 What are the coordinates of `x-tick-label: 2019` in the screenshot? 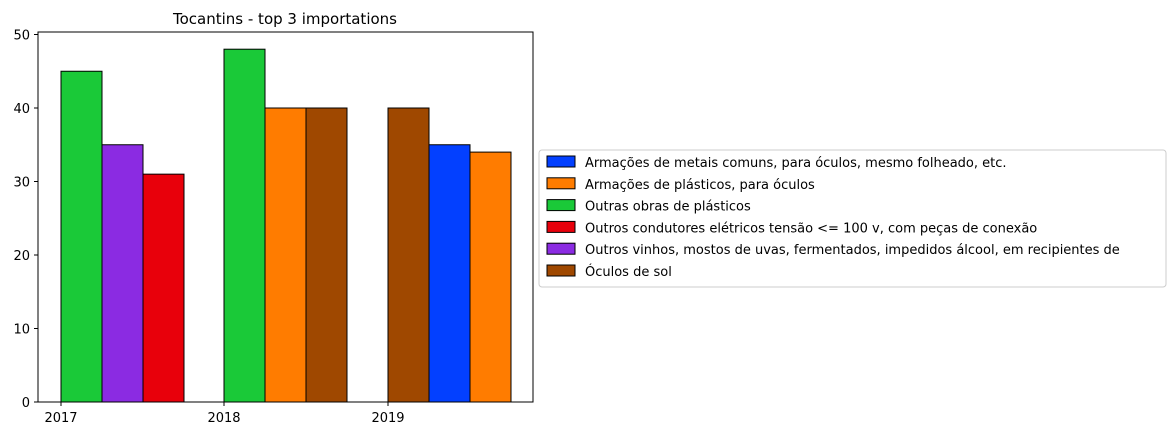 It's located at (387, 418).